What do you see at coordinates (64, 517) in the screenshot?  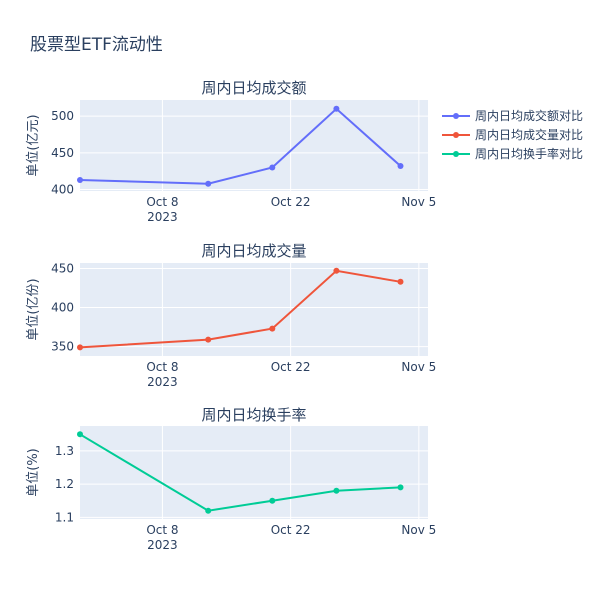 I see `y-tick-label: 1.1` at bounding box center [64, 517].